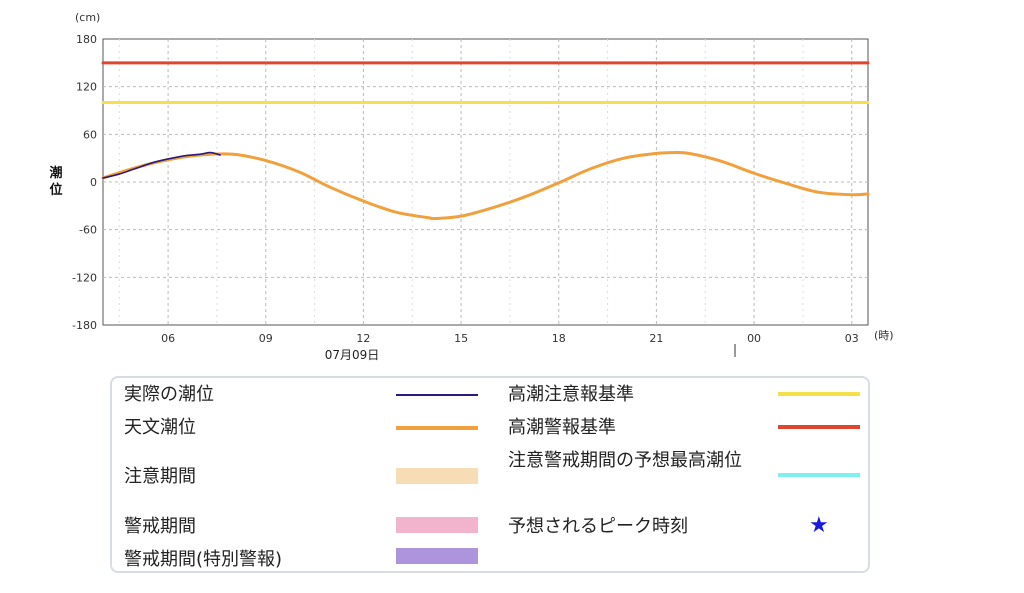  What do you see at coordinates (84, 277) in the screenshot?
I see `y-tick-label: -120` at bounding box center [84, 277].